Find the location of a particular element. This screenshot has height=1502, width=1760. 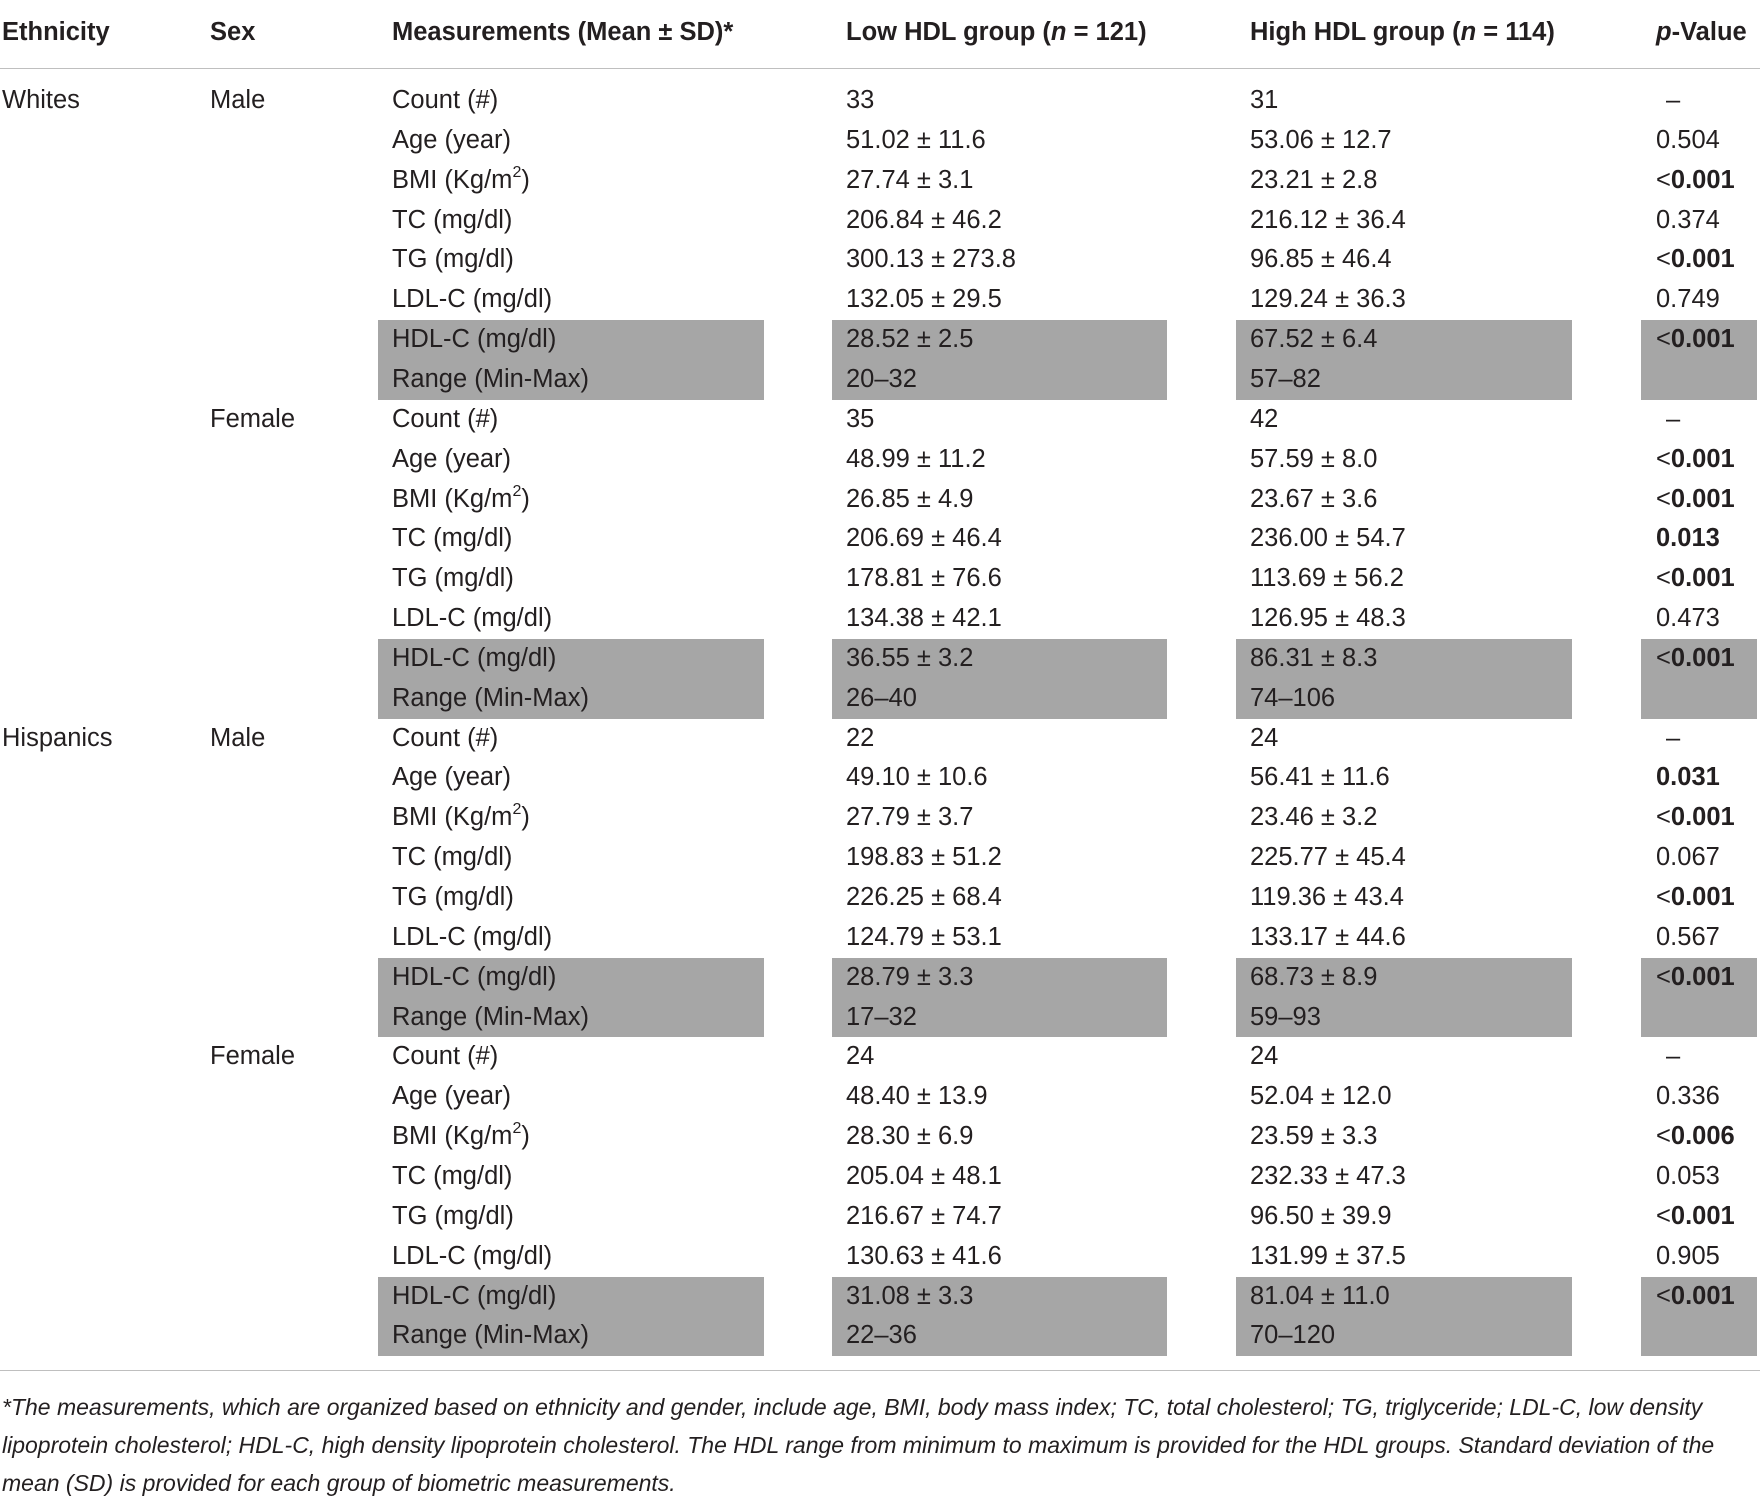

high-hdl-value: 23.59 ± 3.3 is located at coordinates (1314, 1136).